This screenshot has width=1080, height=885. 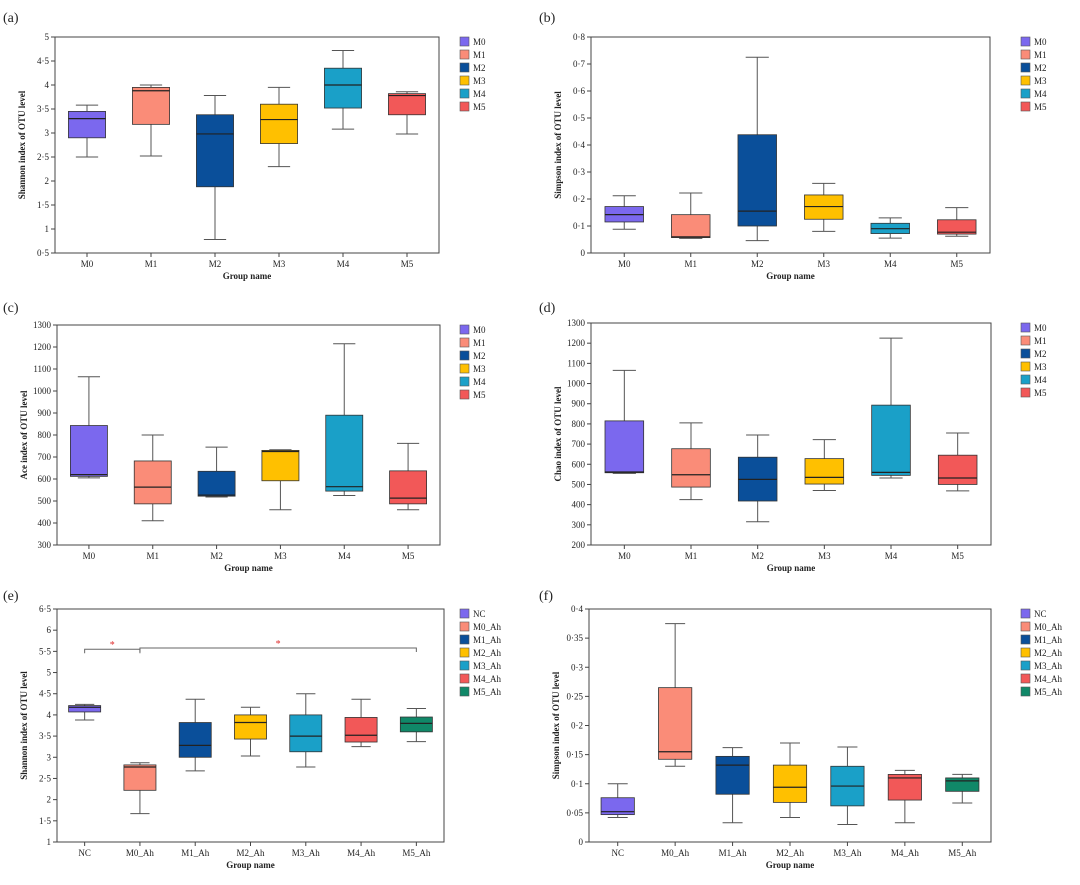 I want to click on y-tick-label: 6·5, so click(x=45, y=609).